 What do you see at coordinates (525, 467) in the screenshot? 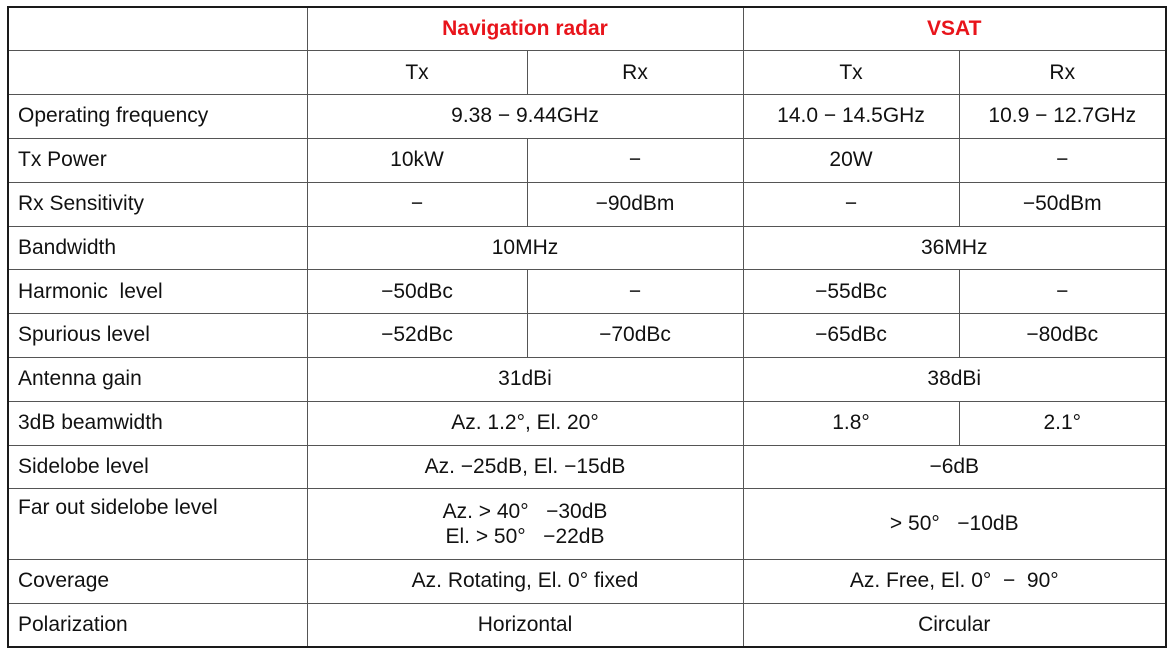
I see `nav-value: Az. −25dB, El. −15dB` at bounding box center [525, 467].